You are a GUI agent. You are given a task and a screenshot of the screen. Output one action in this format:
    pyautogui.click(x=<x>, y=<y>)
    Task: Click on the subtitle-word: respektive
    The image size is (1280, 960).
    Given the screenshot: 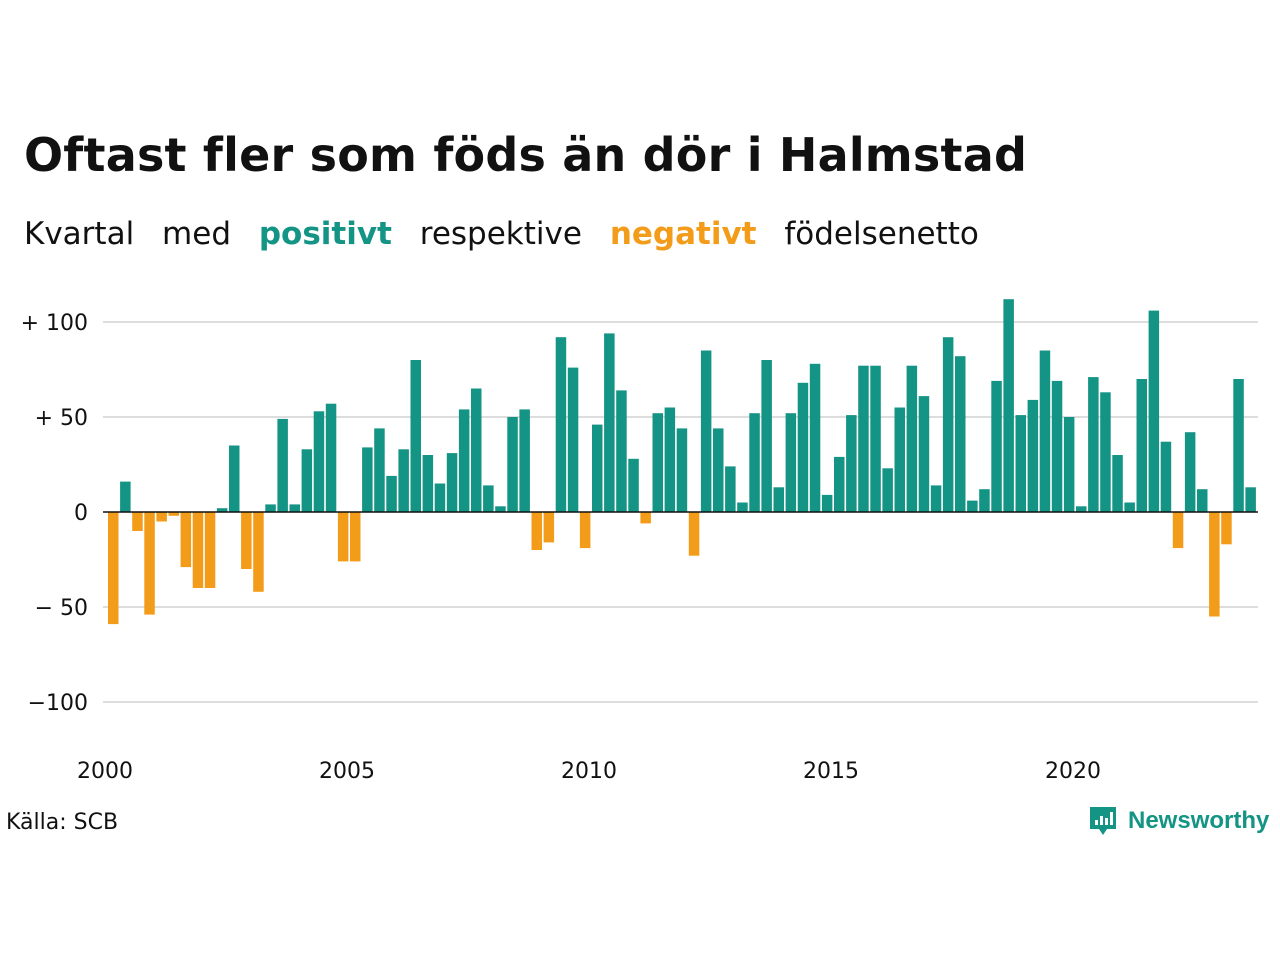 What is the action you would take?
    pyautogui.click(x=500, y=234)
    